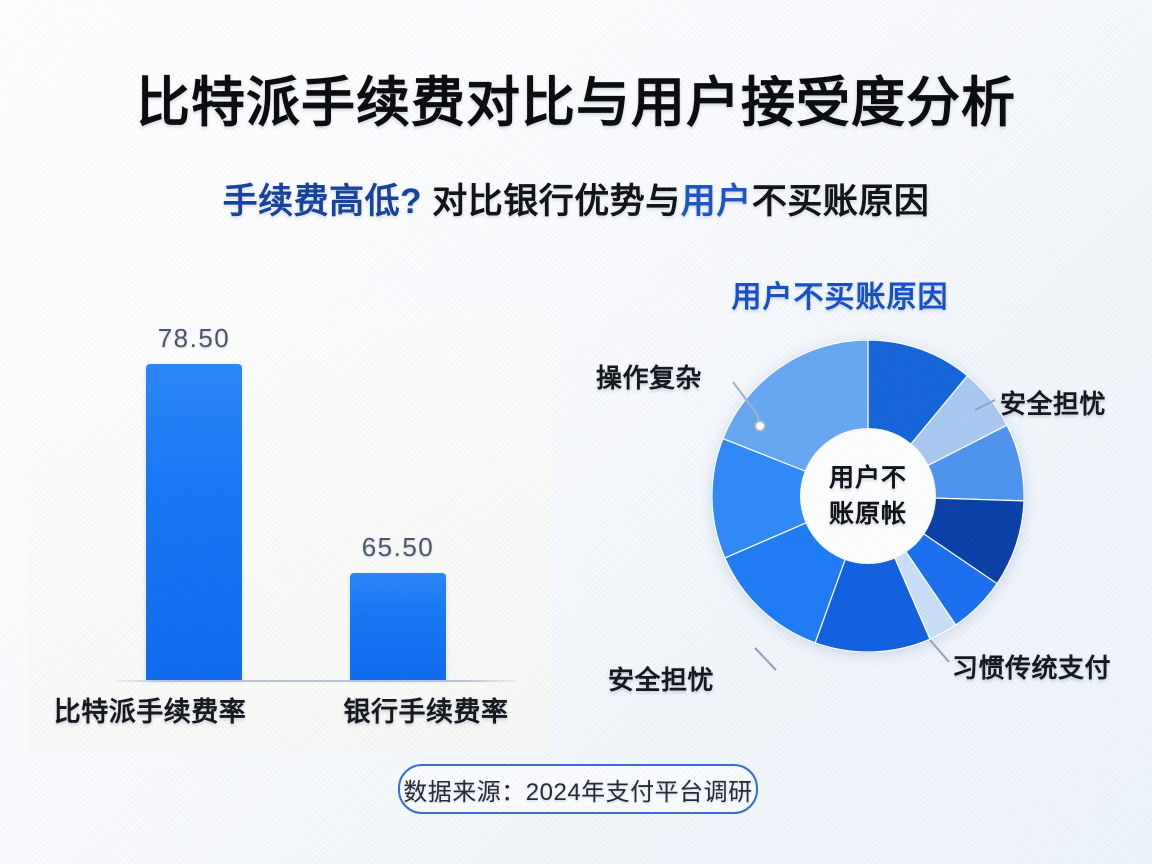 The image size is (1152, 864). What do you see at coordinates (840, 297) in the screenshot?
I see `donut-chart-title: 用户不买账原因` at bounding box center [840, 297].